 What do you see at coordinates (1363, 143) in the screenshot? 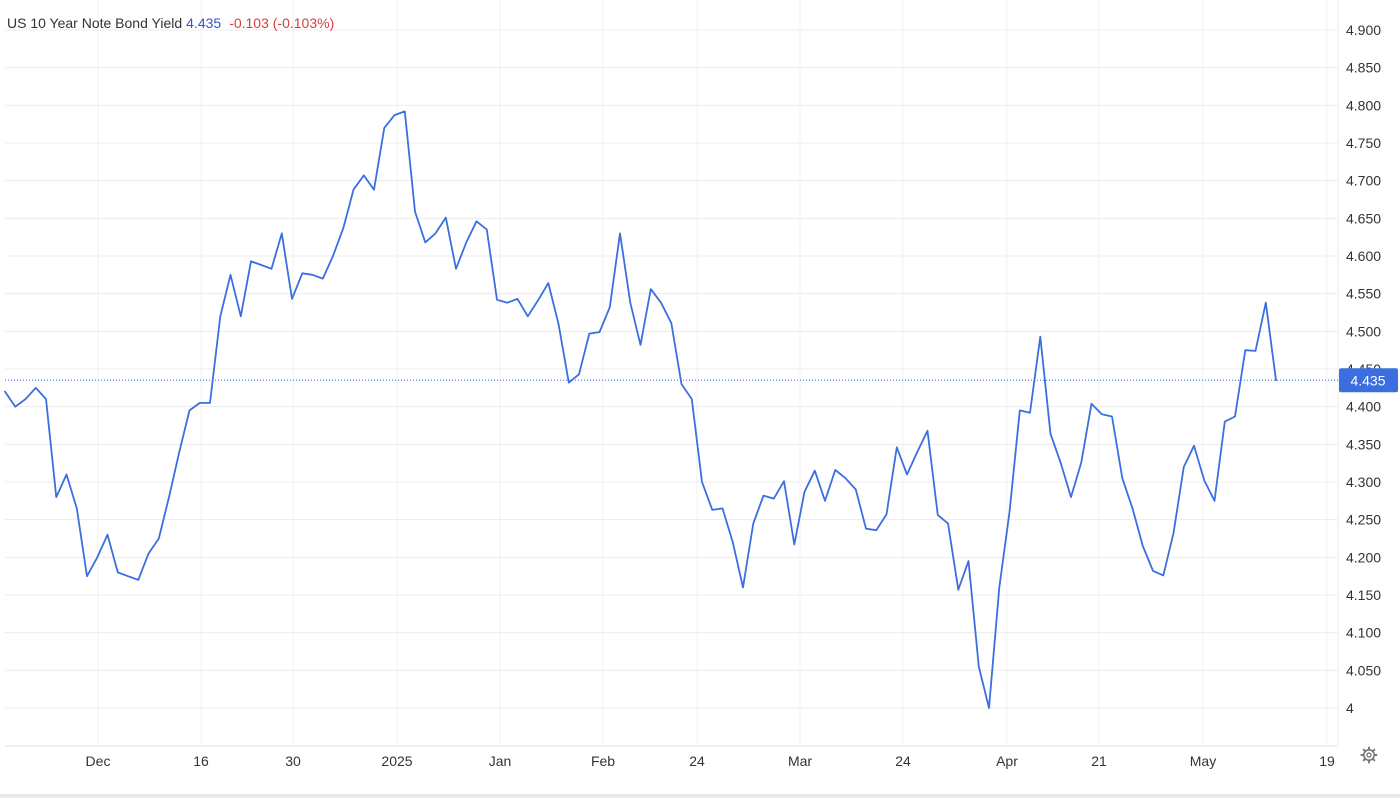
I see `y-tick-label: 4.750` at bounding box center [1363, 143].